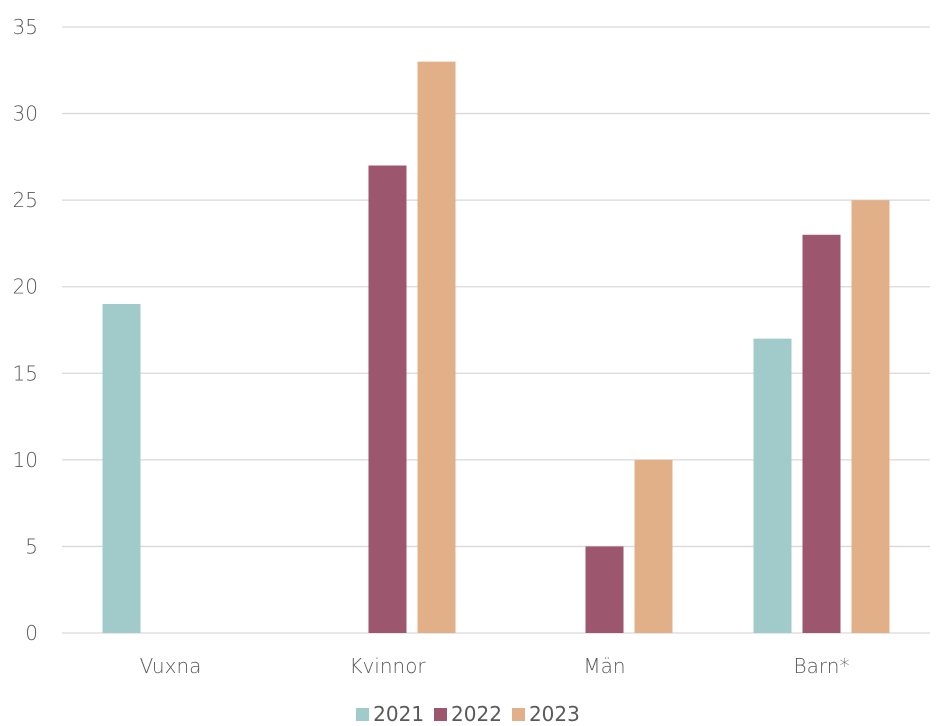 This screenshot has height=726, width=936. I want to click on x-tick-label: Barn*, so click(822, 666).